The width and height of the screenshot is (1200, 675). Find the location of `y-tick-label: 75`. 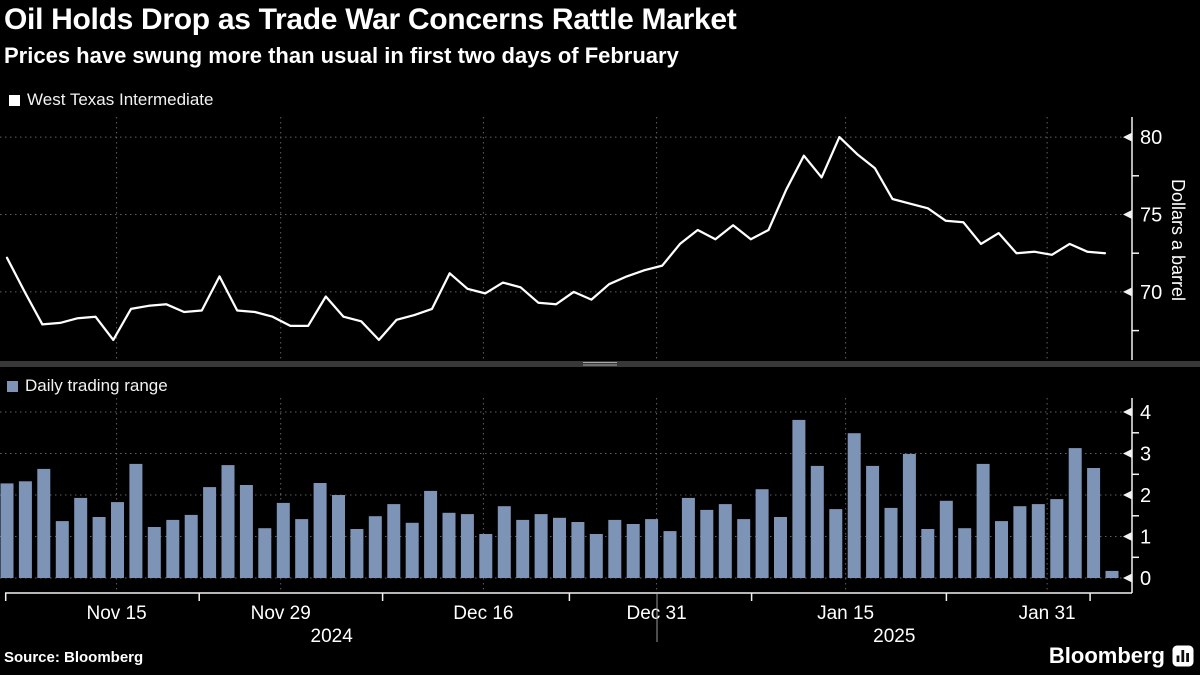

y-tick-label: 75 is located at coordinates (1151, 216).